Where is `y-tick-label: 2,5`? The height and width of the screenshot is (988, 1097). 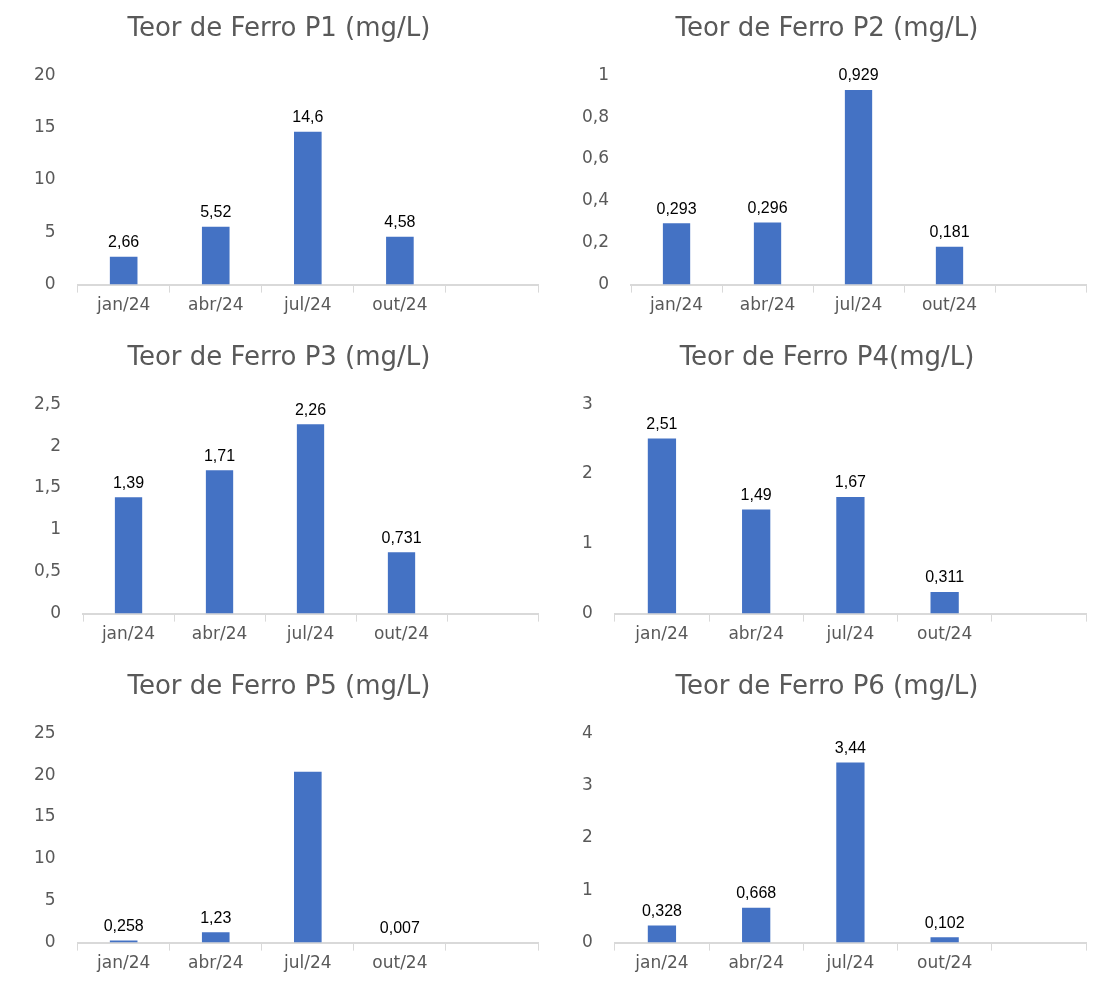 y-tick-label: 2,5 is located at coordinates (47, 402).